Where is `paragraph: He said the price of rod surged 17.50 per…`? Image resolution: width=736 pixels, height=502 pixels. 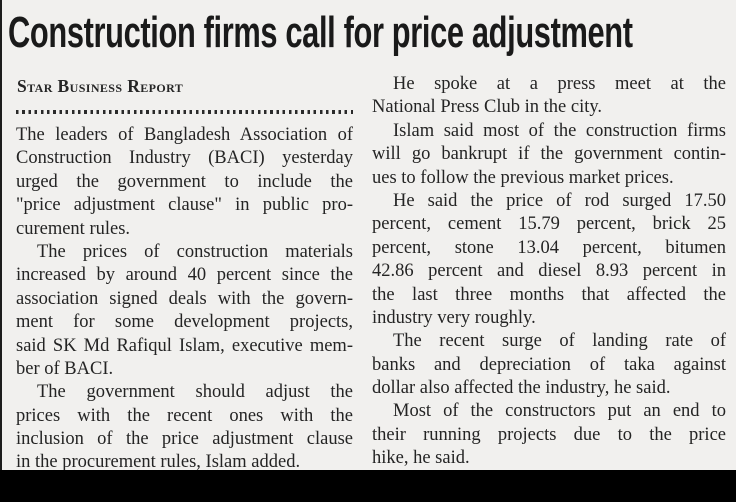
paragraph: He said the price of rod surged 17.50 per… is located at coordinates (549, 260).